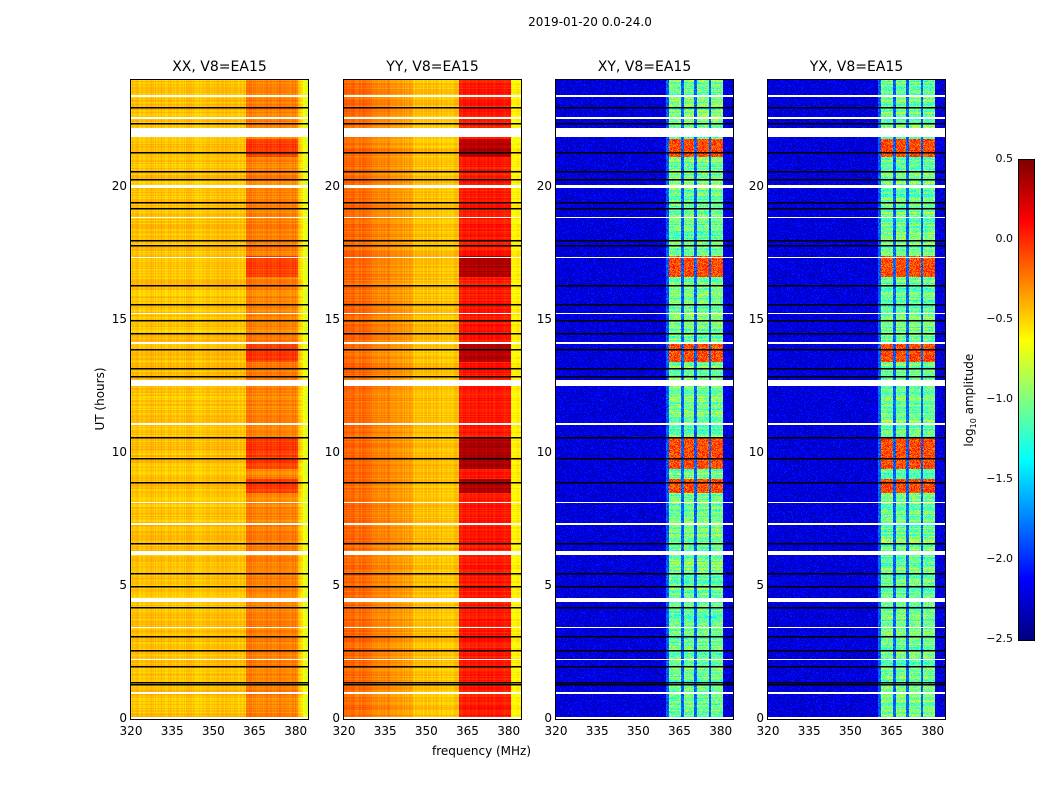 This screenshot has width=1050, height=800. Describe the element at coordinates (482, 751) in the screenshot. I see `x-axis-label: frequency (MHz)` at that location.